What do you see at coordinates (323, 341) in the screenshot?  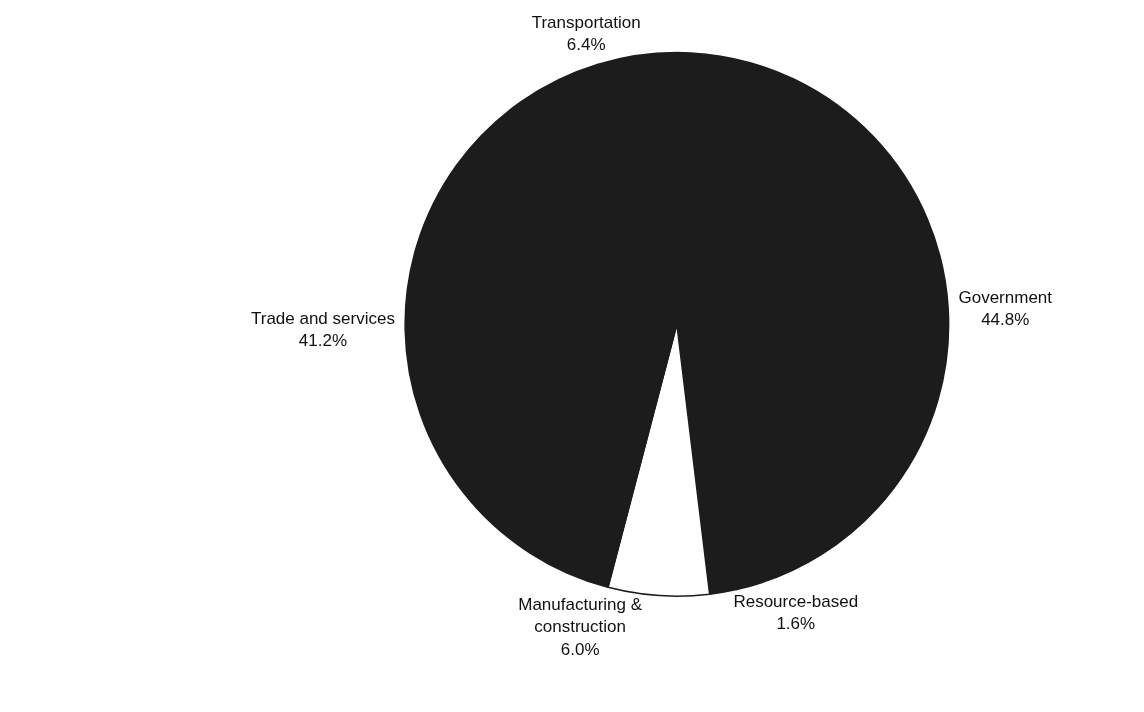 I see `data-label: 41.2%` at bounding box center [323, 341].